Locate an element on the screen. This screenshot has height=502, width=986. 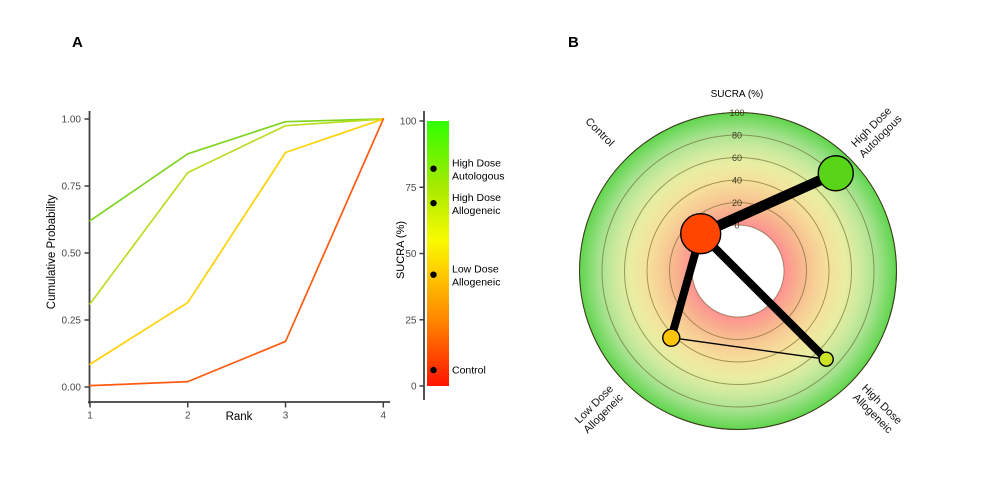
a-x-tick-label: 1 is located at coordinates (90, 416).